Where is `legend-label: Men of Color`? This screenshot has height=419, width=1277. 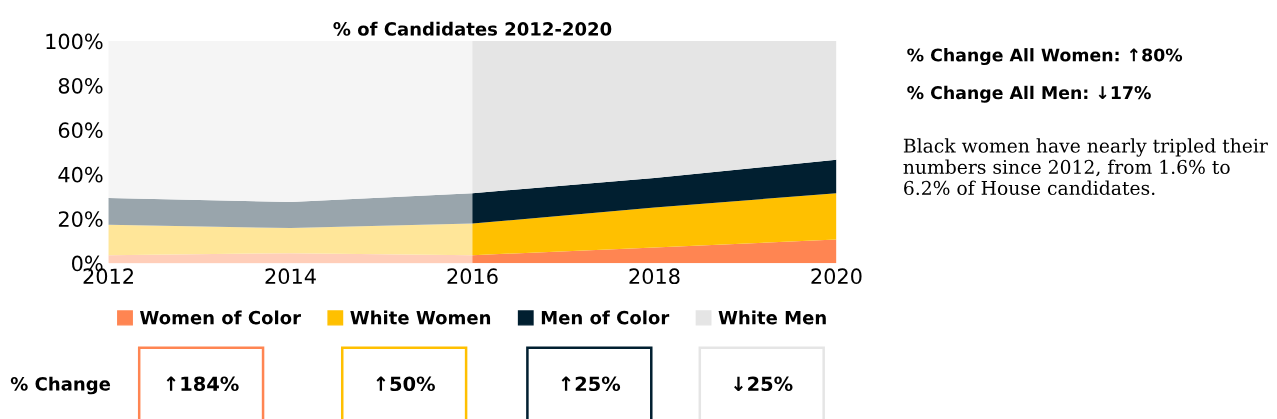
legend-label: Men of Color is located at coordinates (605, 317).